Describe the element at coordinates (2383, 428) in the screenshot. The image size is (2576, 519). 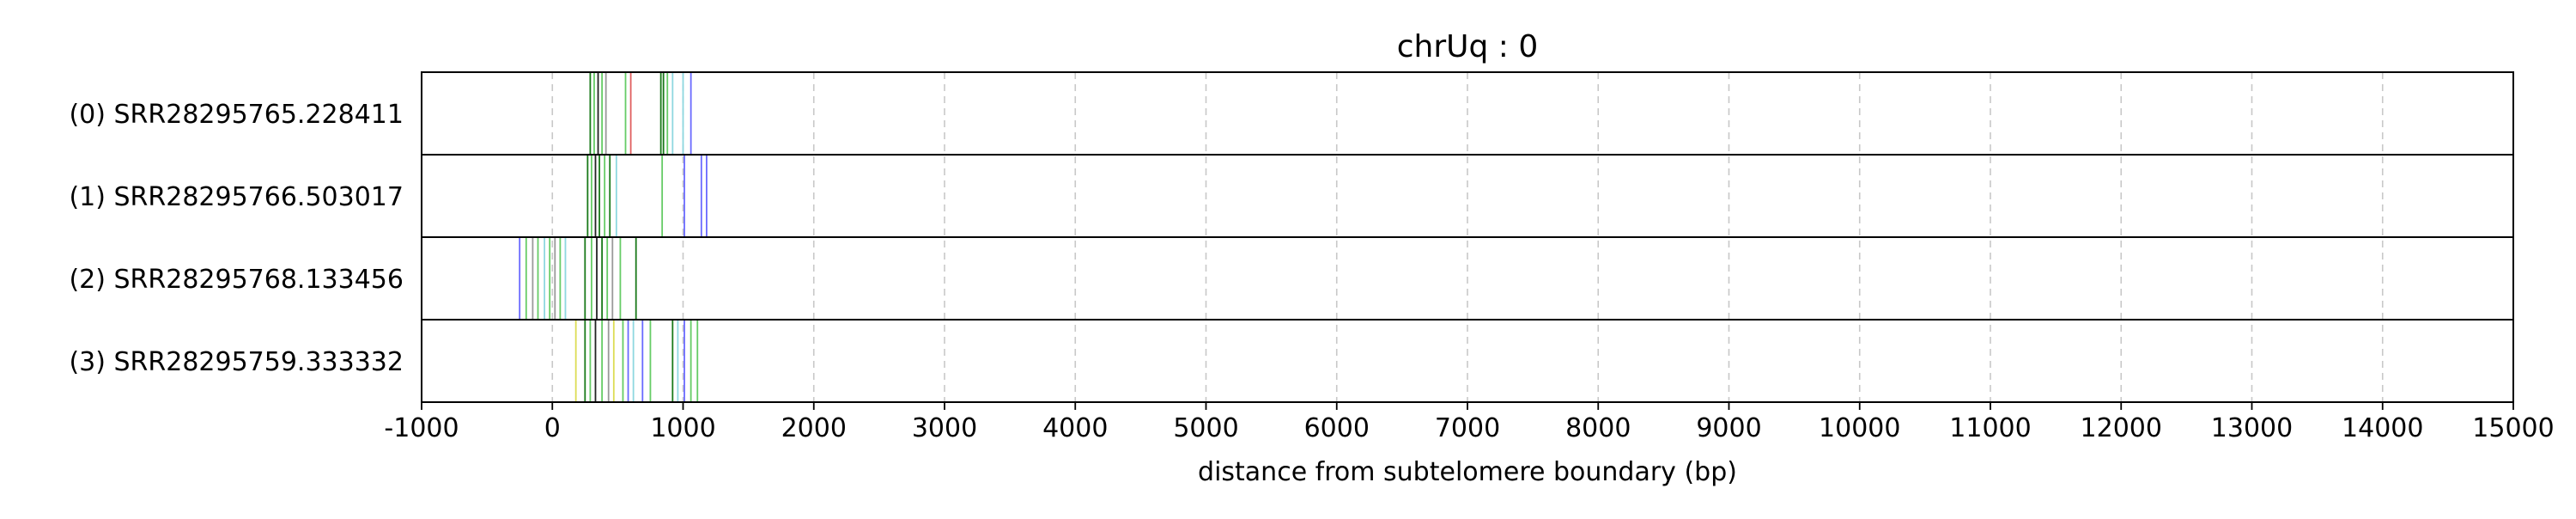
I see `x-tick-label: 14000` at that location.